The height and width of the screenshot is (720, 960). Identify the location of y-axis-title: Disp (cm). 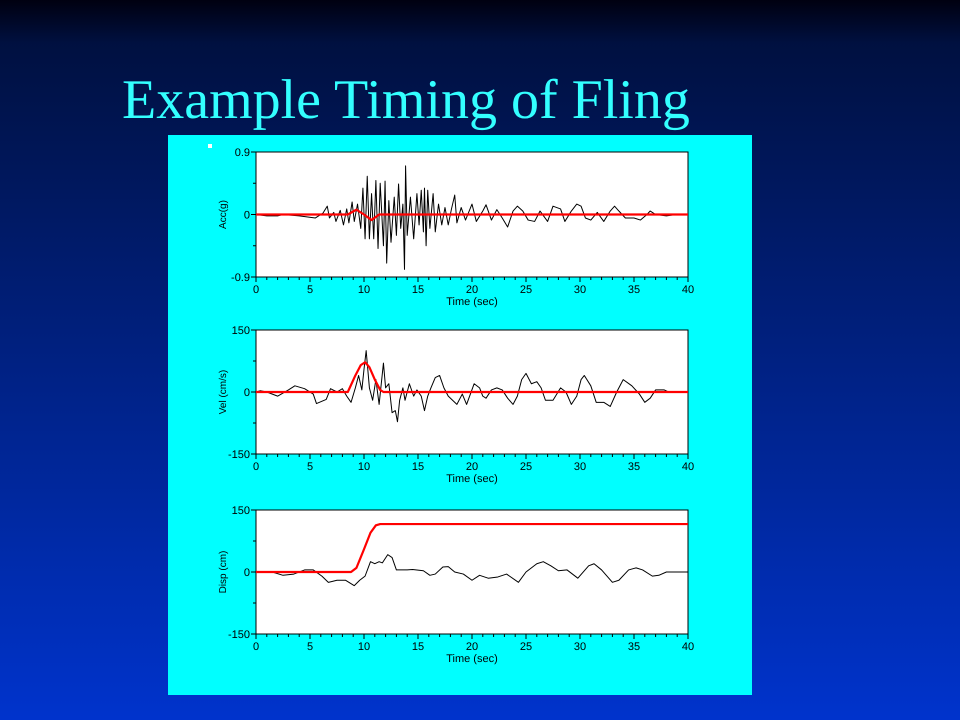
(223, 572).